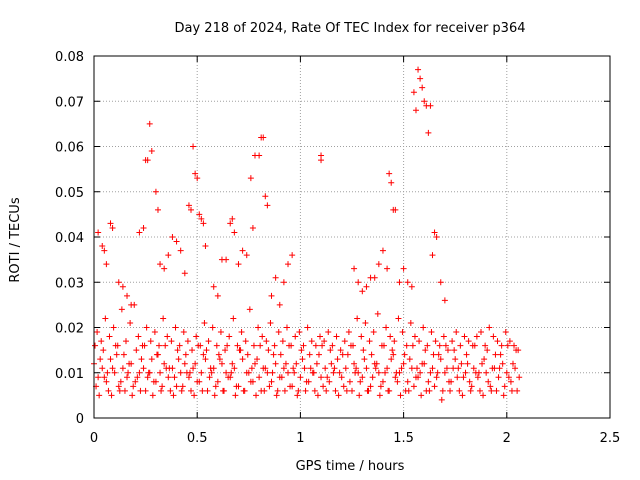 This screenshot has width=640, height=480. I want to click on x-tick-label: 2, so click(507, 438).